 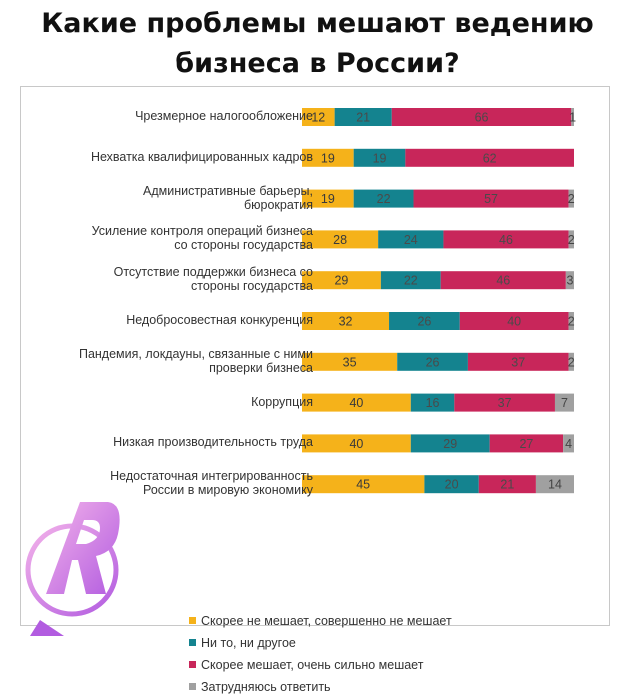 I want to click on data-label: 16, so click(x=433, y=403).